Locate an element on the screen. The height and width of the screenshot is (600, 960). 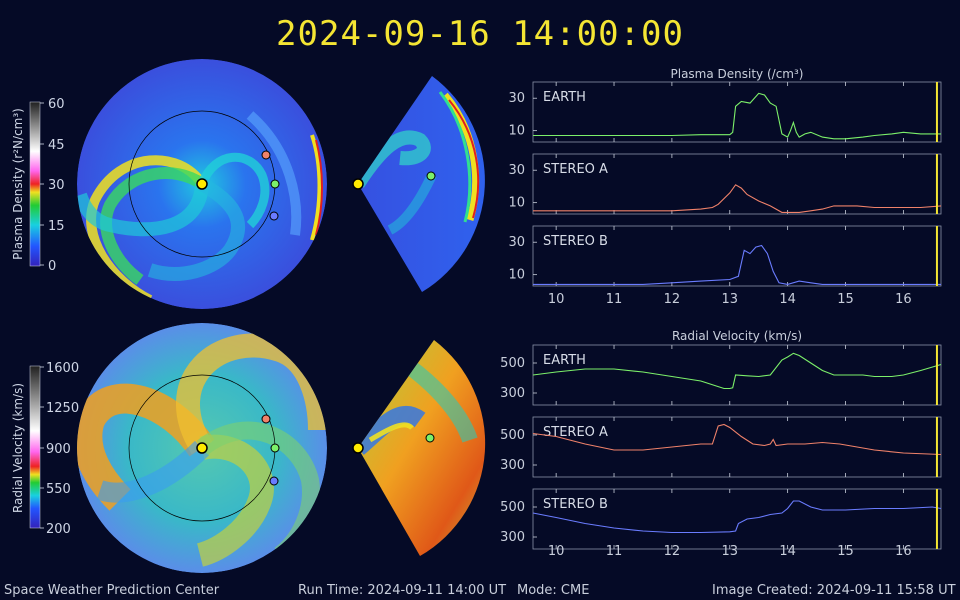
chart-panel-earth: 10 30 EARTH is located at coordinates (725, 112).